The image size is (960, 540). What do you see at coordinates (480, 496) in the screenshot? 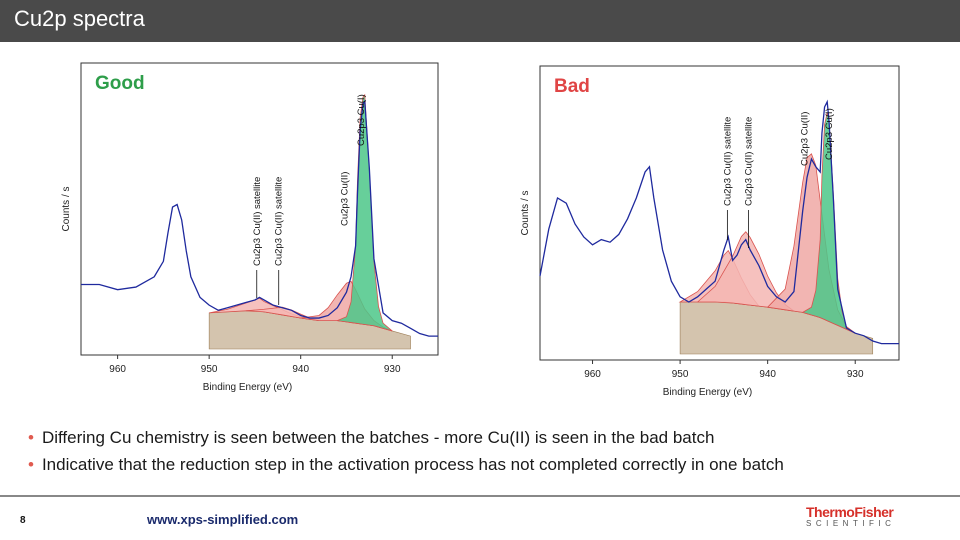
I see `footer-divider` at bounding box center [480, 496].